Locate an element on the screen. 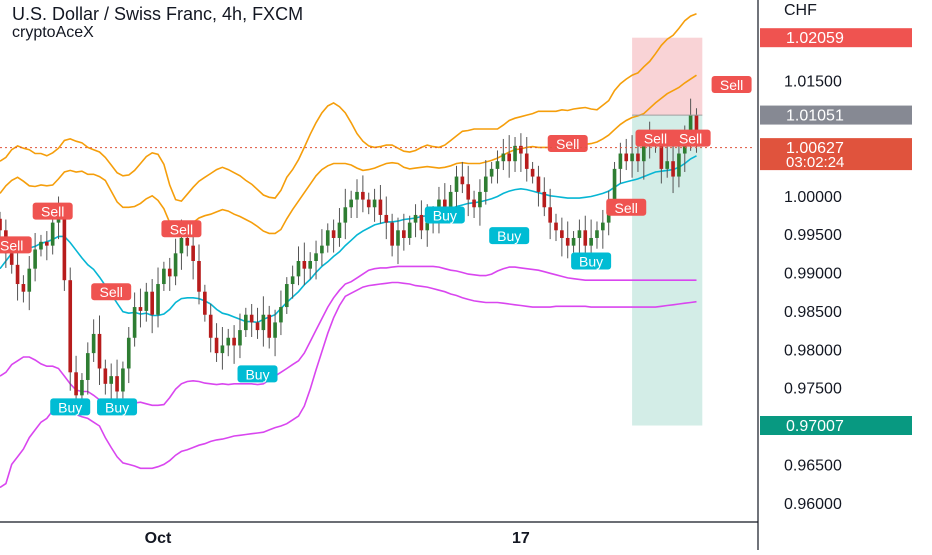 This screenshot has width=932, height=555. price-tick-label: 0.97500 is located at coordinates (813, 389).